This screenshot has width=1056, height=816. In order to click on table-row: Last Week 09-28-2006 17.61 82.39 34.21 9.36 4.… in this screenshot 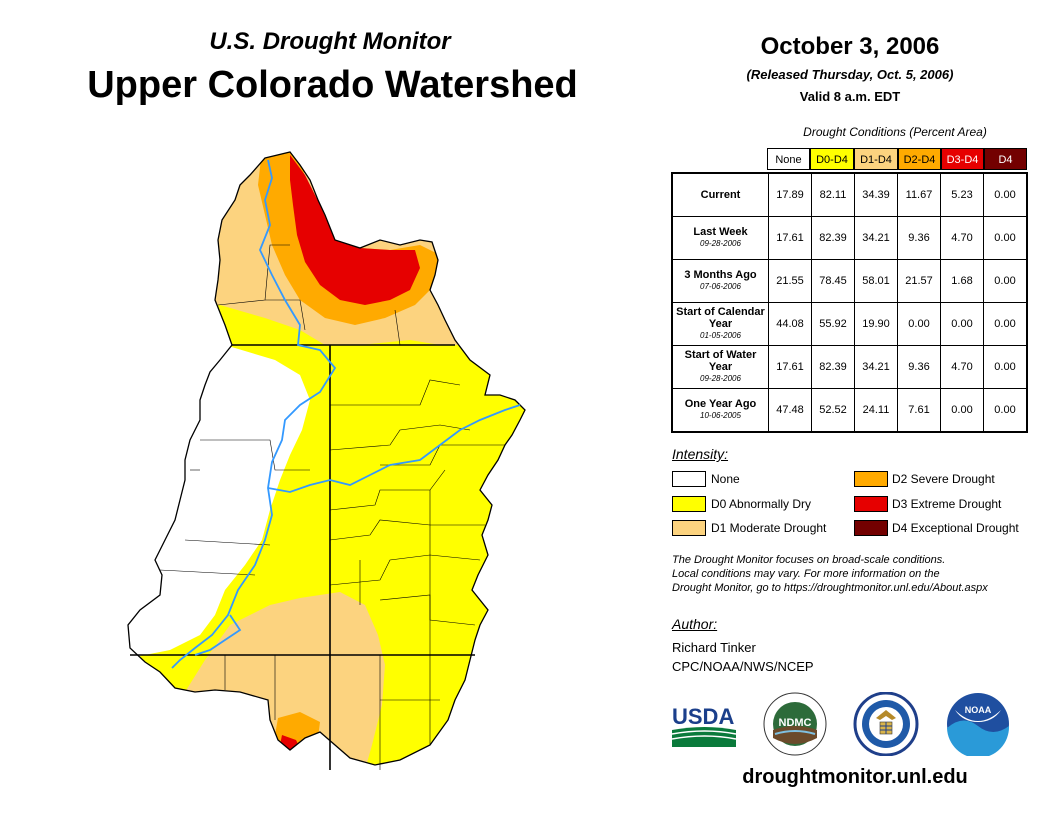, I will do `click(849, 238)`.